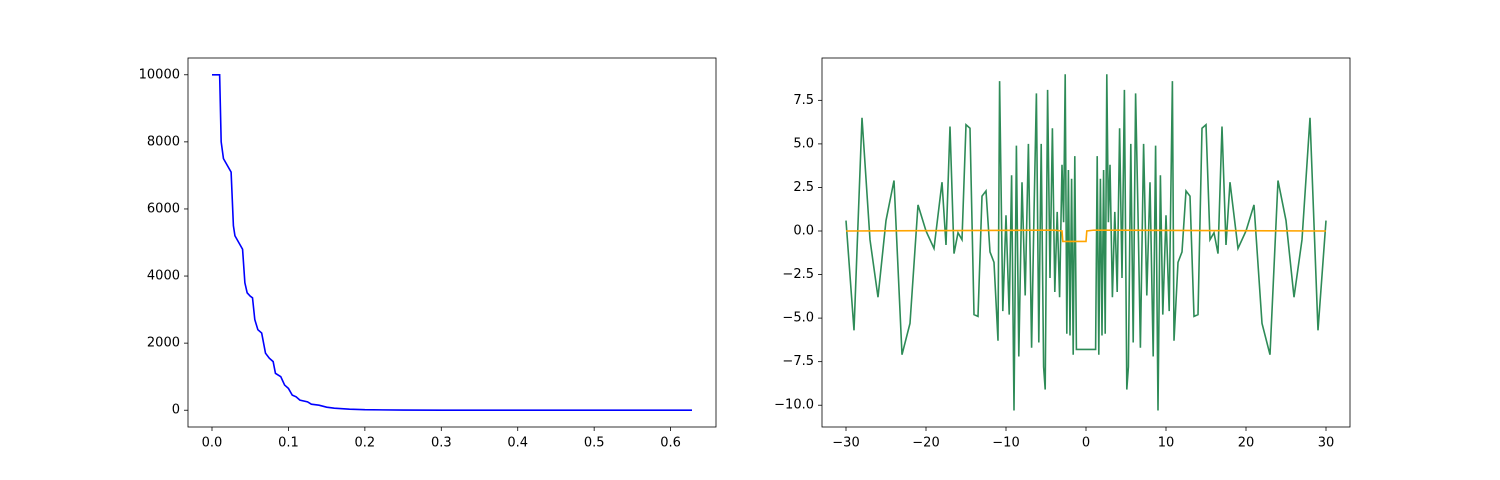  What do you see at coordinates (925, 443) in the screenshot?
I see `x-tick-label: −20` at bounding box center [925, 443].